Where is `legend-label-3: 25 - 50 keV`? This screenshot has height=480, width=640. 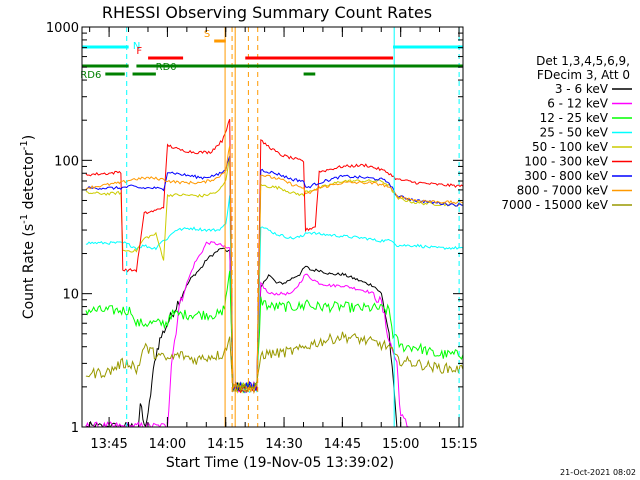
legend-label-3: 25 - 50 keV is located at coordinates (574, 133).